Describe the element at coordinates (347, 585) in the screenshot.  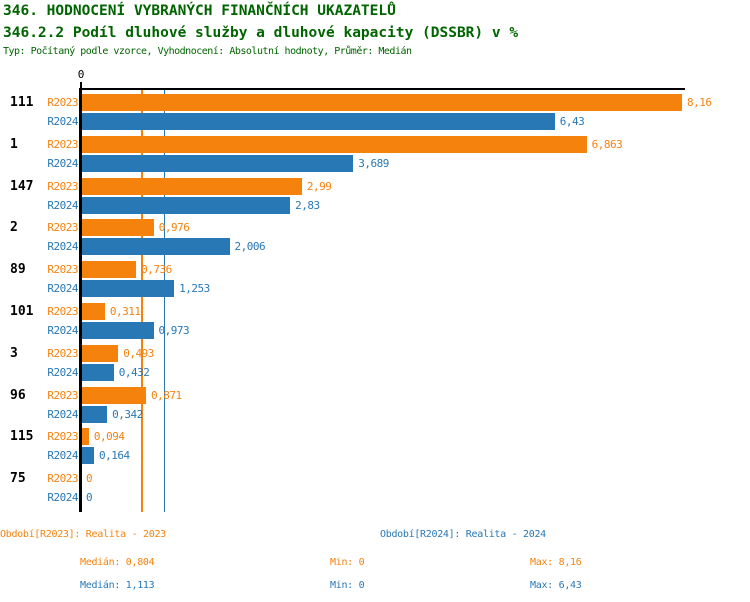
I see `stat-min-r2024: Min: 0` at that location.